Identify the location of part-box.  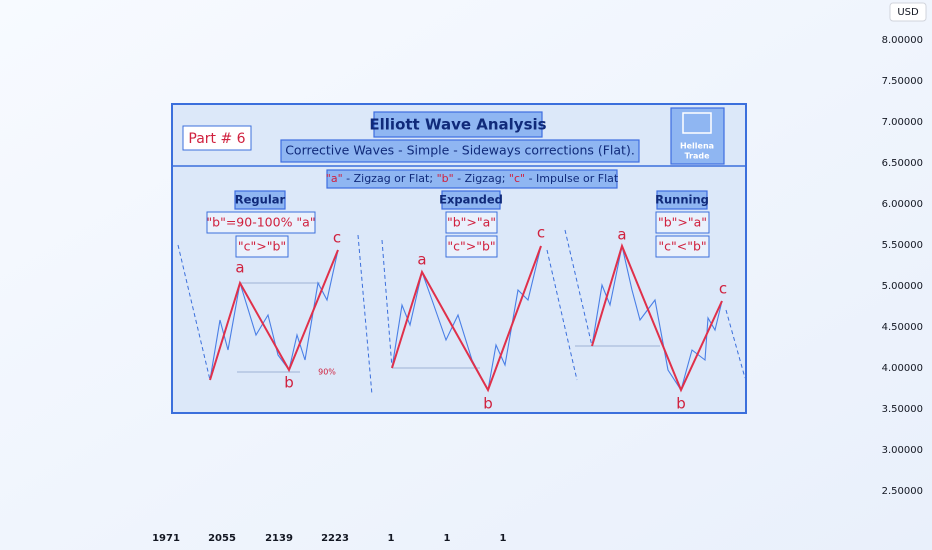
(217, 138).